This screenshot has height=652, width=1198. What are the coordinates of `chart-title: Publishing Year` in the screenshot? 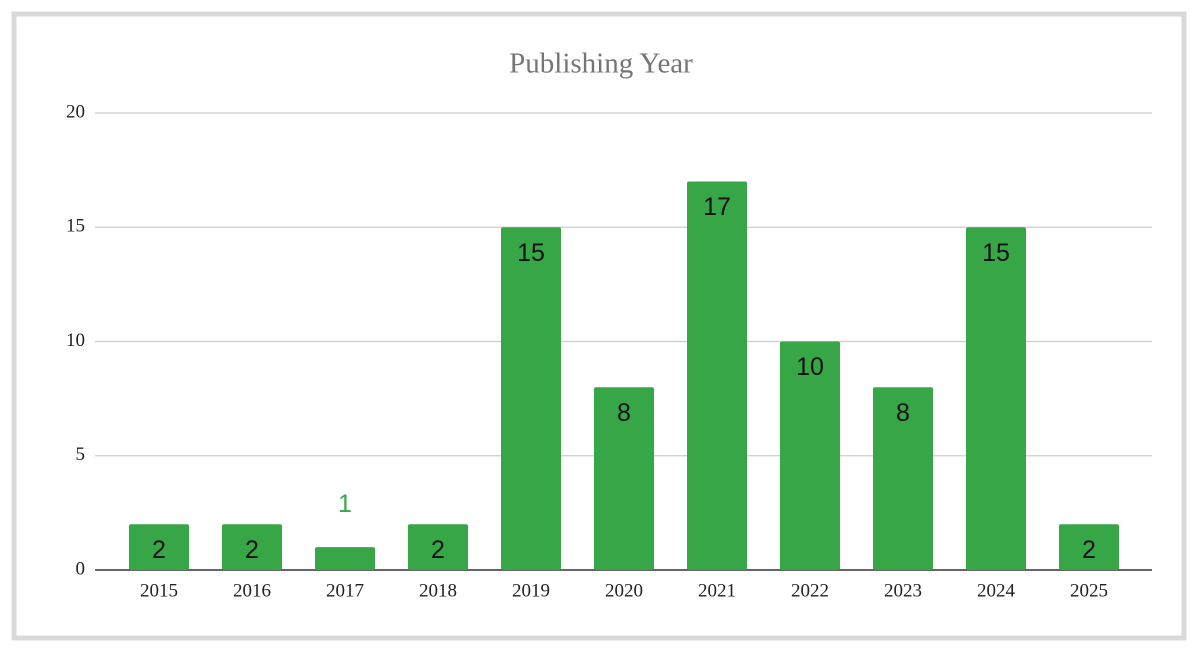 It's located at (601, 64).